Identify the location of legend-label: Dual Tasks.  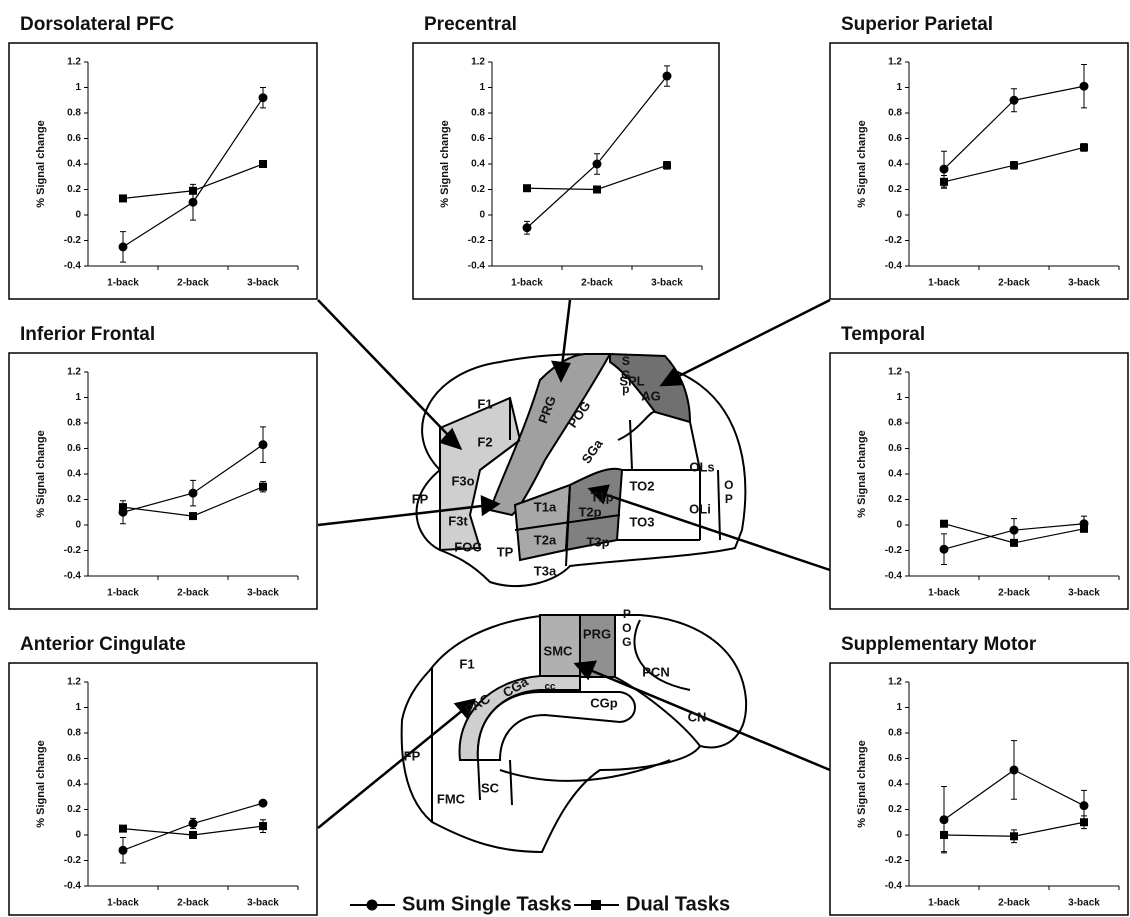
(678, 904).